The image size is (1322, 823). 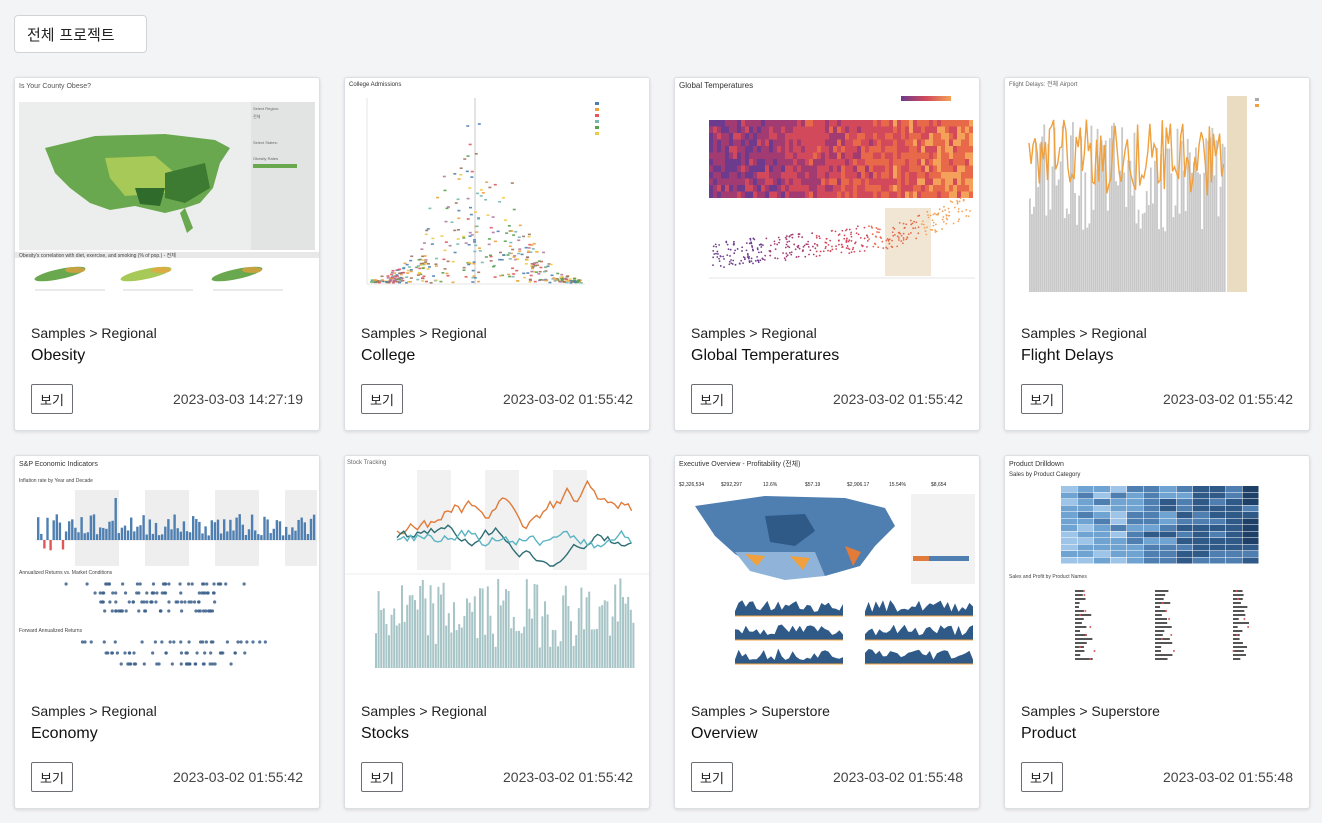 I want to click on svg-text: Select States:, so click(x=265, y=142).